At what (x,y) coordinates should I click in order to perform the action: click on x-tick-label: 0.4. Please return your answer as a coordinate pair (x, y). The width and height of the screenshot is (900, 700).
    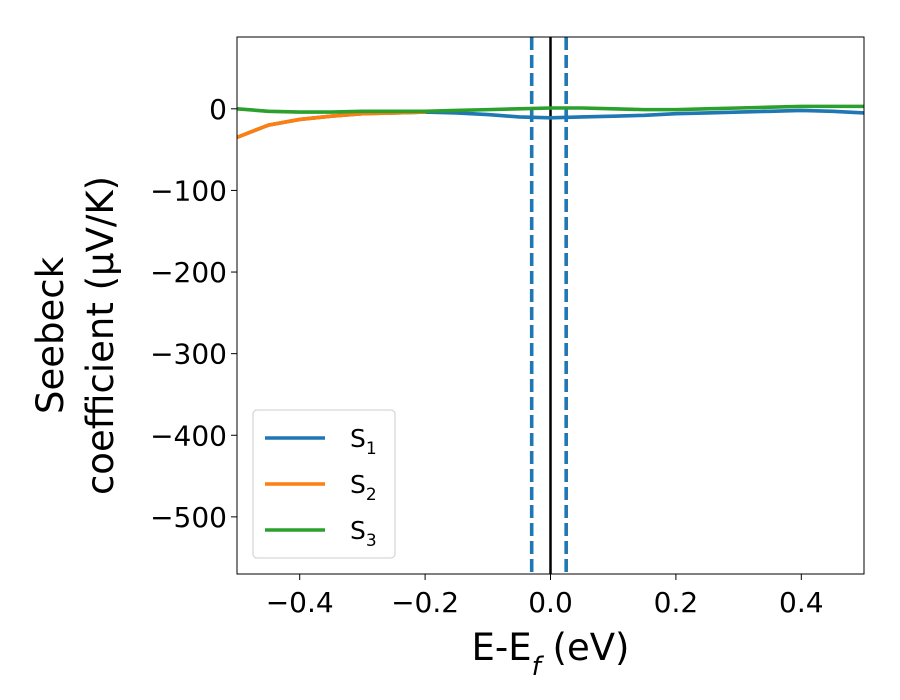
    Looking at the image, I should click on (801, 602).